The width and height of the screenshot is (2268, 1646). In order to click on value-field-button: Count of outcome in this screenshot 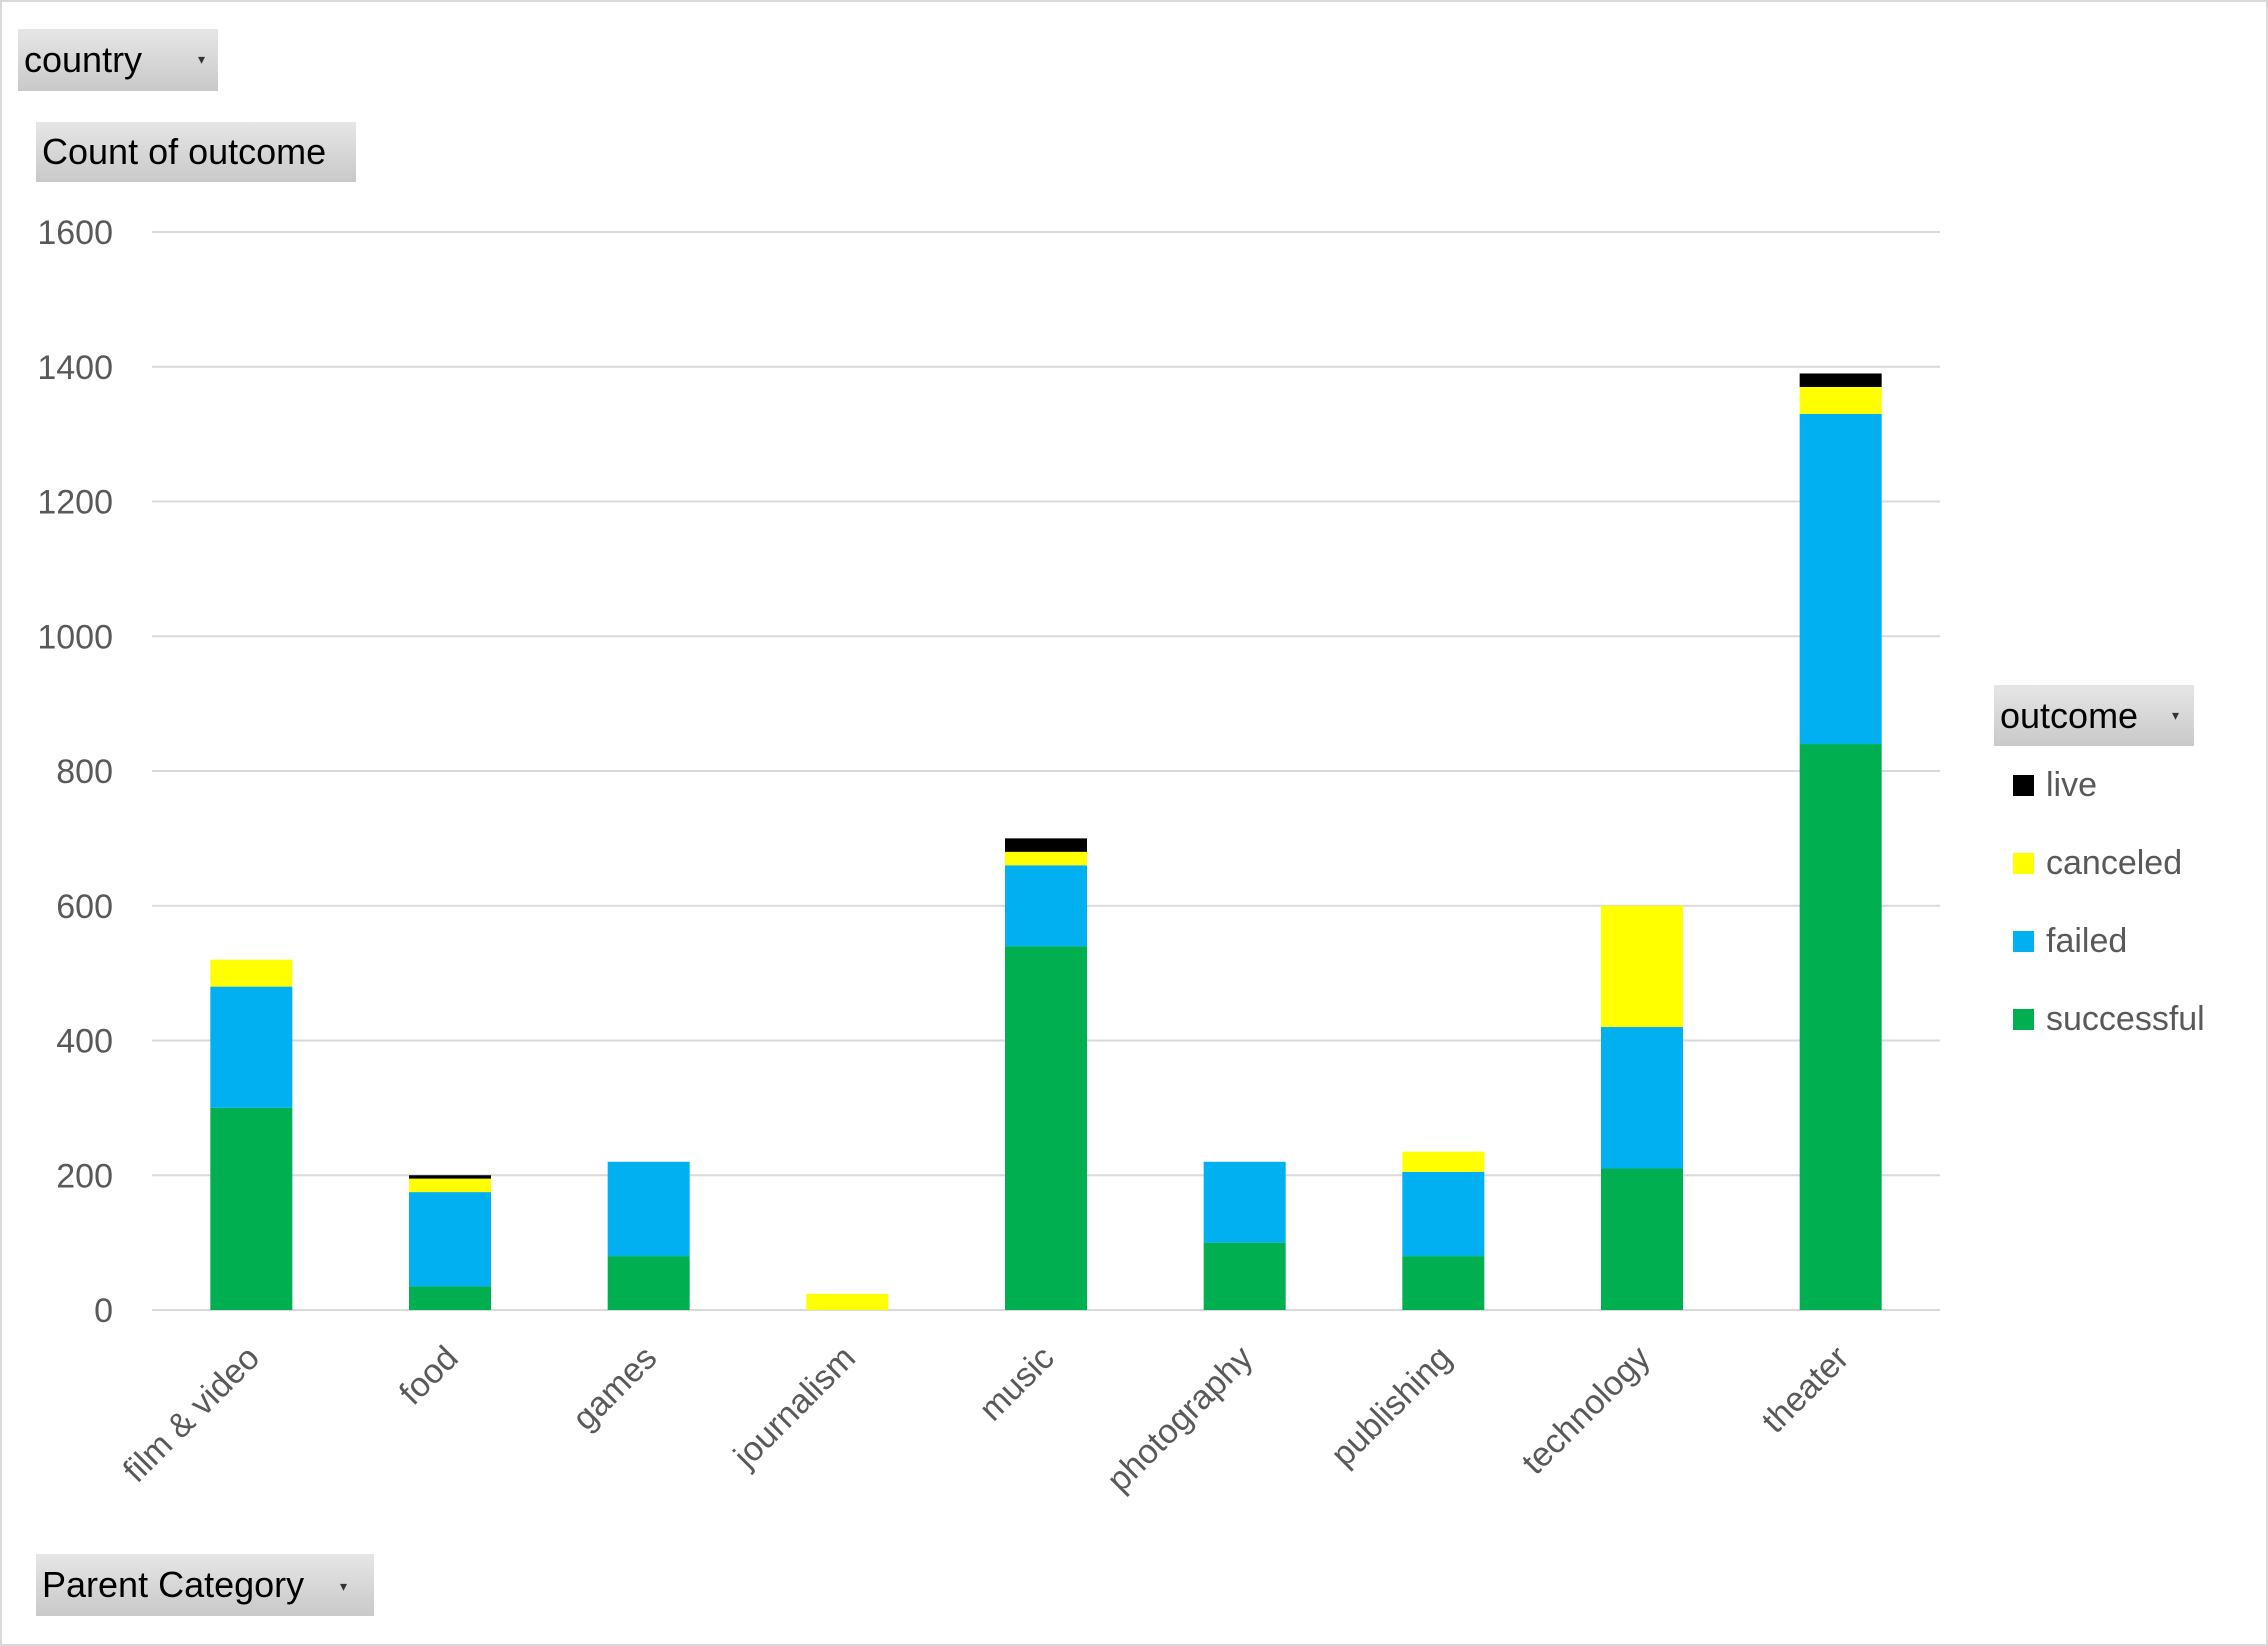, I will do `click(196, 152)`.